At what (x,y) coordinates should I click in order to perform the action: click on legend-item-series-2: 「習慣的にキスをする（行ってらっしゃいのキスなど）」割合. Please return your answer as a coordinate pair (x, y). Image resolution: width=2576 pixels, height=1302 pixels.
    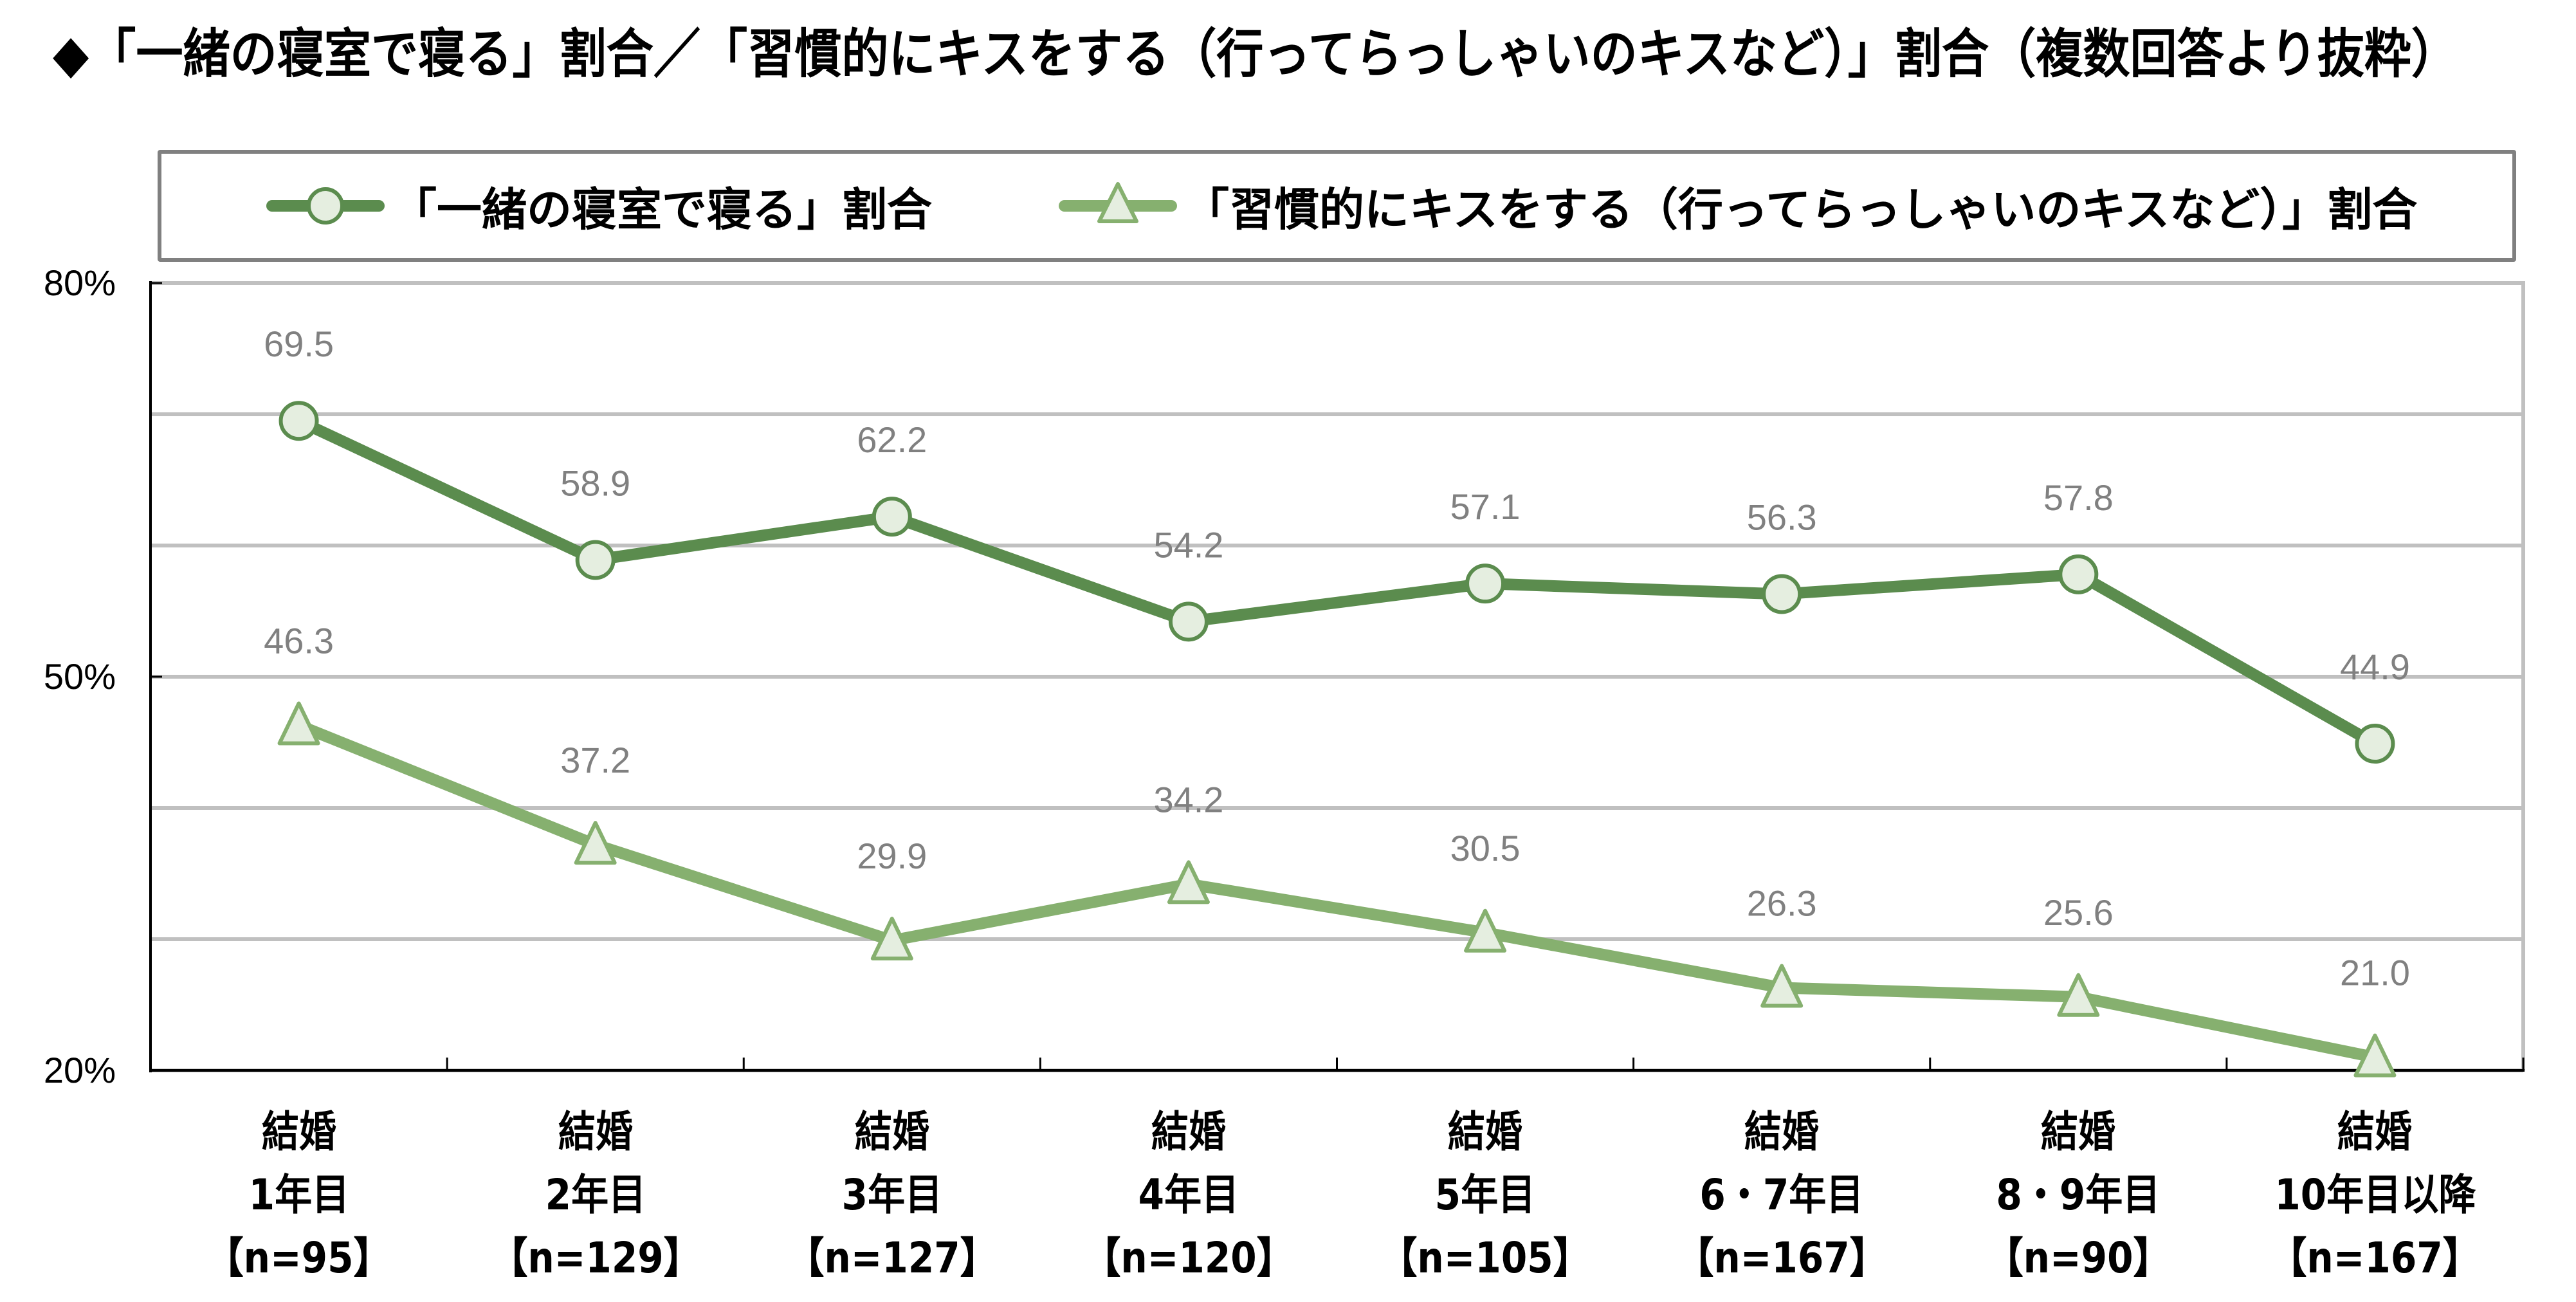
    Looking at the image, I should click on (1737, 206).